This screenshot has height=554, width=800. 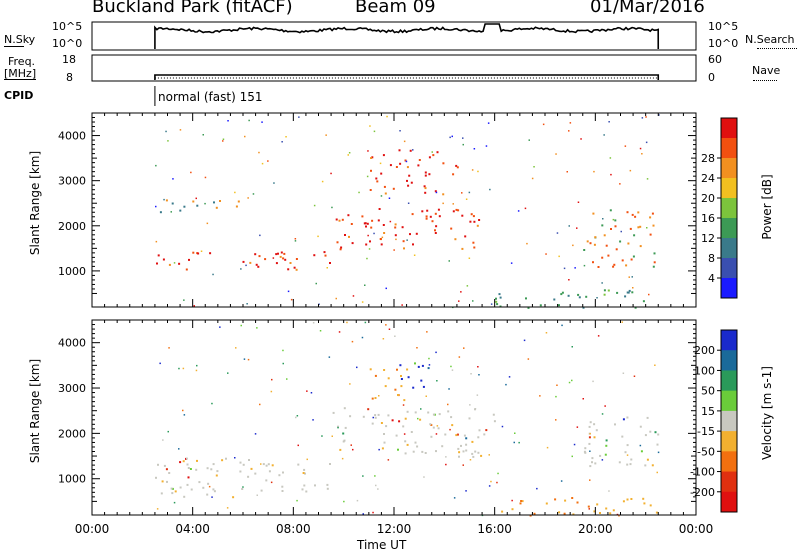 I want to click on beam-title: Beam 09, so click(x=395, y=8).